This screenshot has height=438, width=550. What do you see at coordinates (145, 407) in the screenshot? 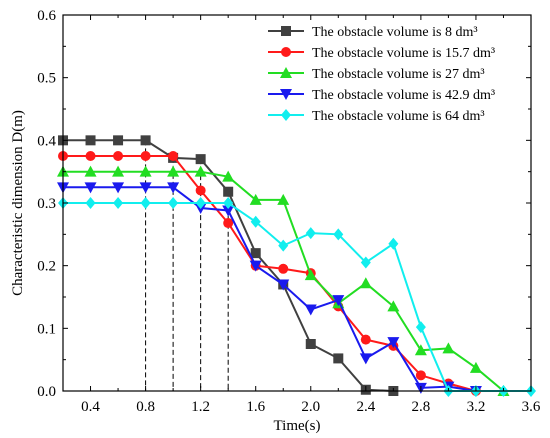
I see `x-tick-label: 0.8` at bounding box center [145, 407].